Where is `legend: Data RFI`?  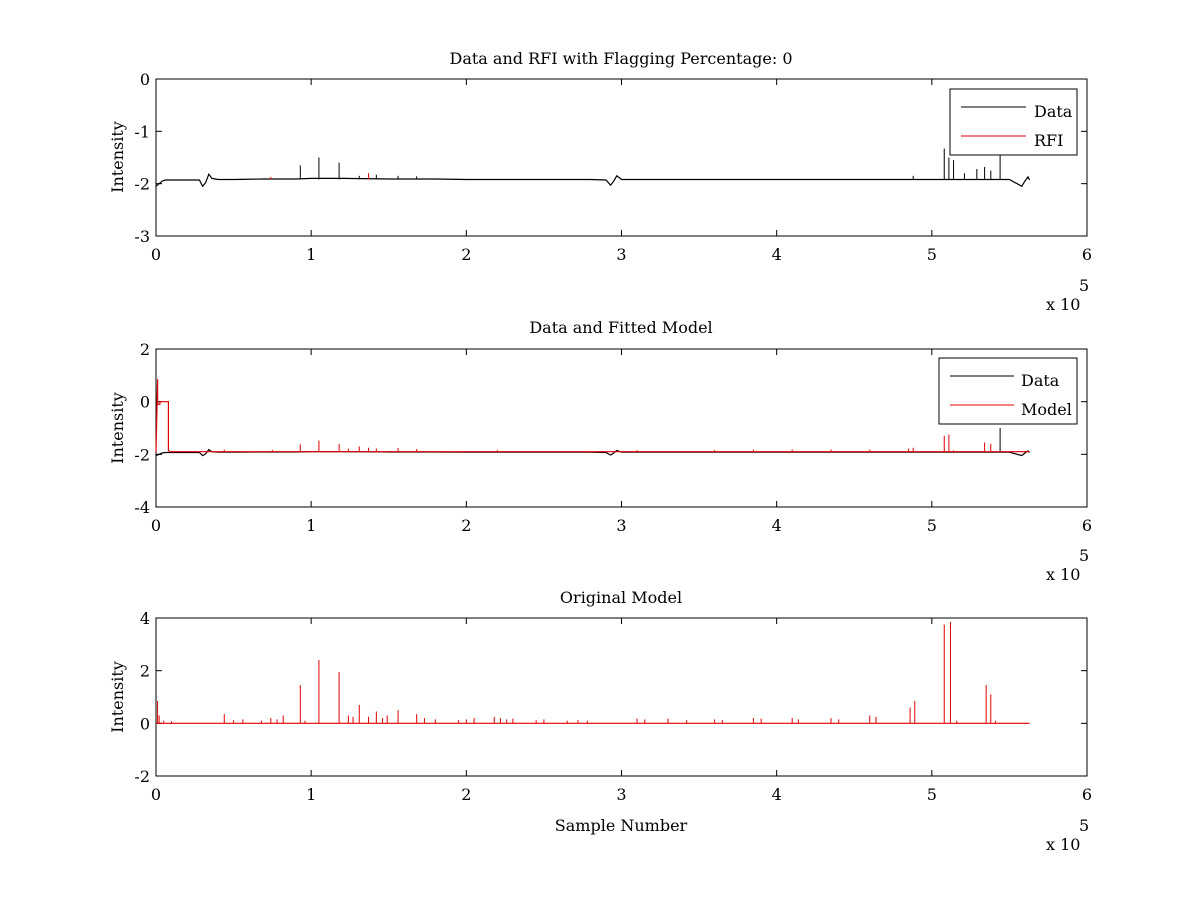
legend: Data RFI is located at coordinates (1013, 122).